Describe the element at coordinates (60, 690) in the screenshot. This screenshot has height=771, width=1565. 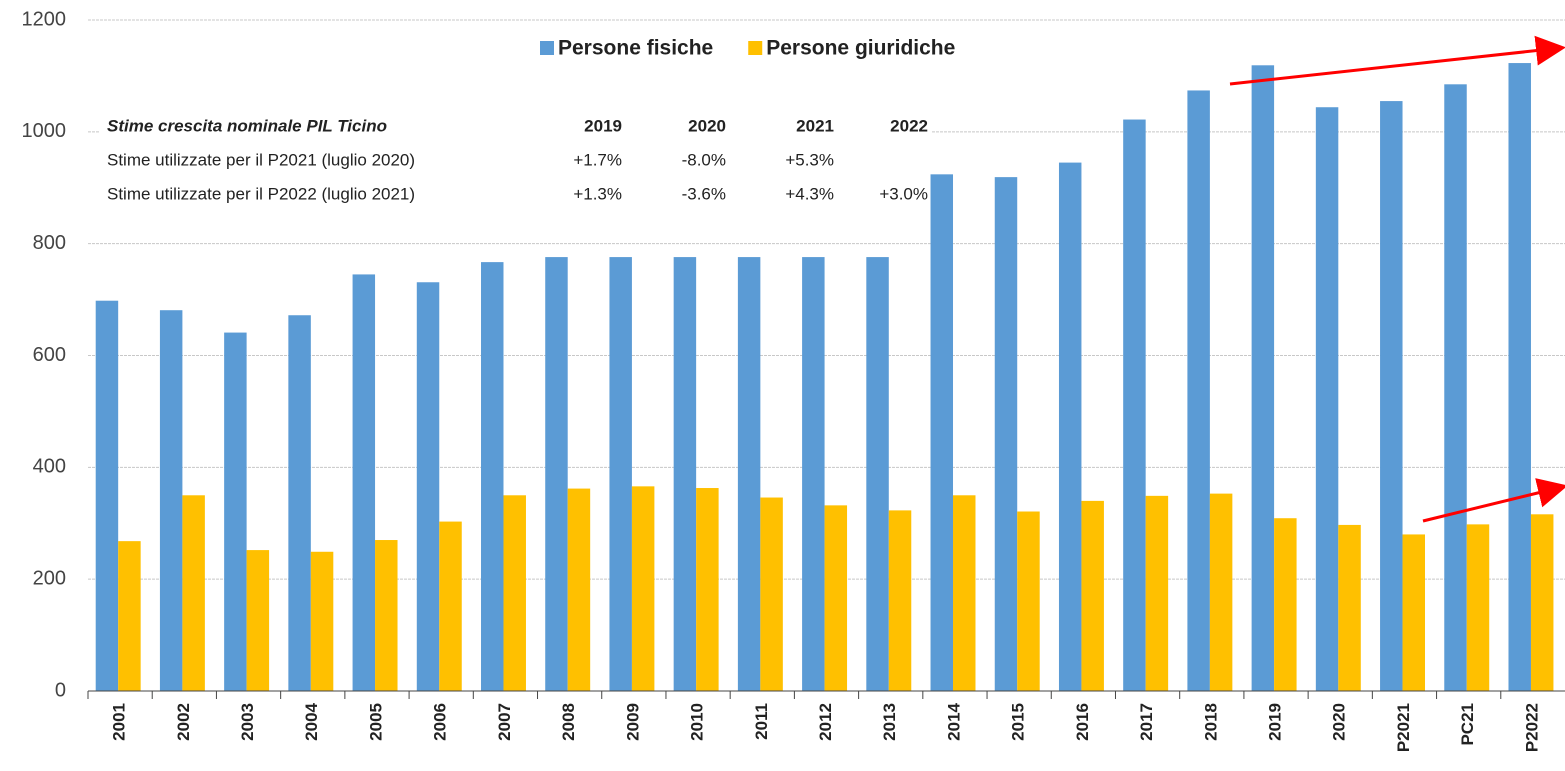
I see `y-tick-label: 0` at that location.